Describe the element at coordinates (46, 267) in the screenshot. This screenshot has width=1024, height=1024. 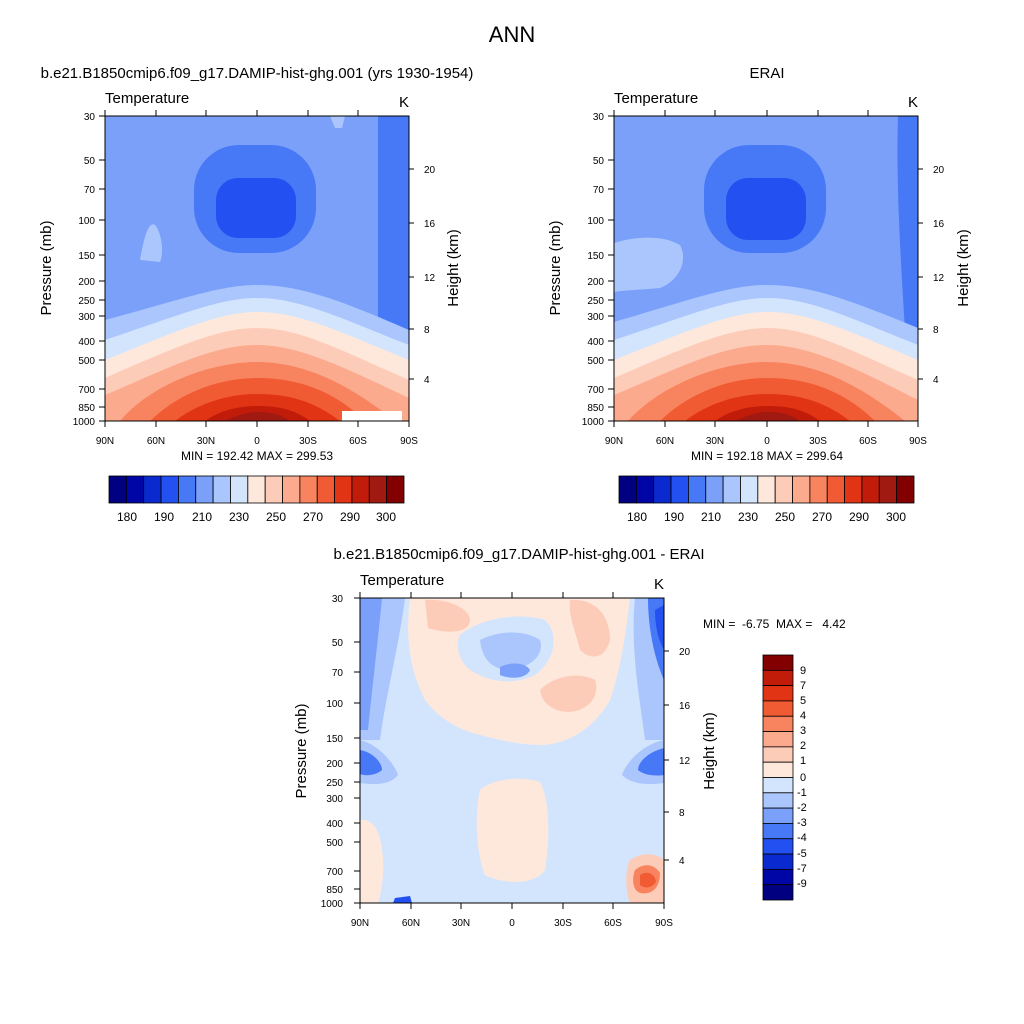
I see `y-axis-label: Pressure (mb)` at that location.